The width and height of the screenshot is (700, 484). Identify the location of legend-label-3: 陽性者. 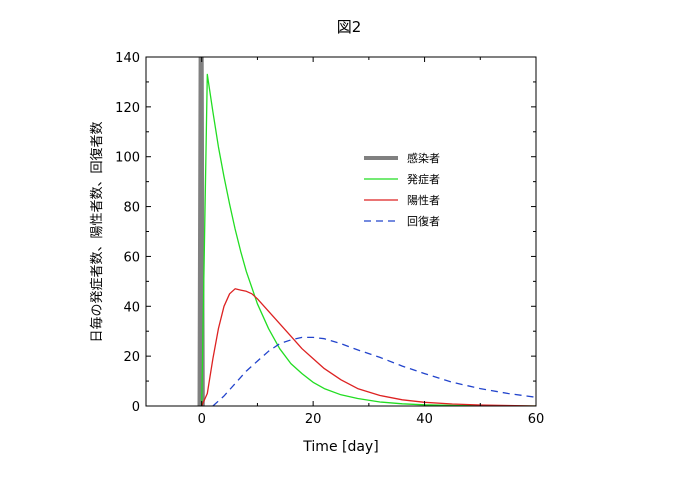
(423, 200).